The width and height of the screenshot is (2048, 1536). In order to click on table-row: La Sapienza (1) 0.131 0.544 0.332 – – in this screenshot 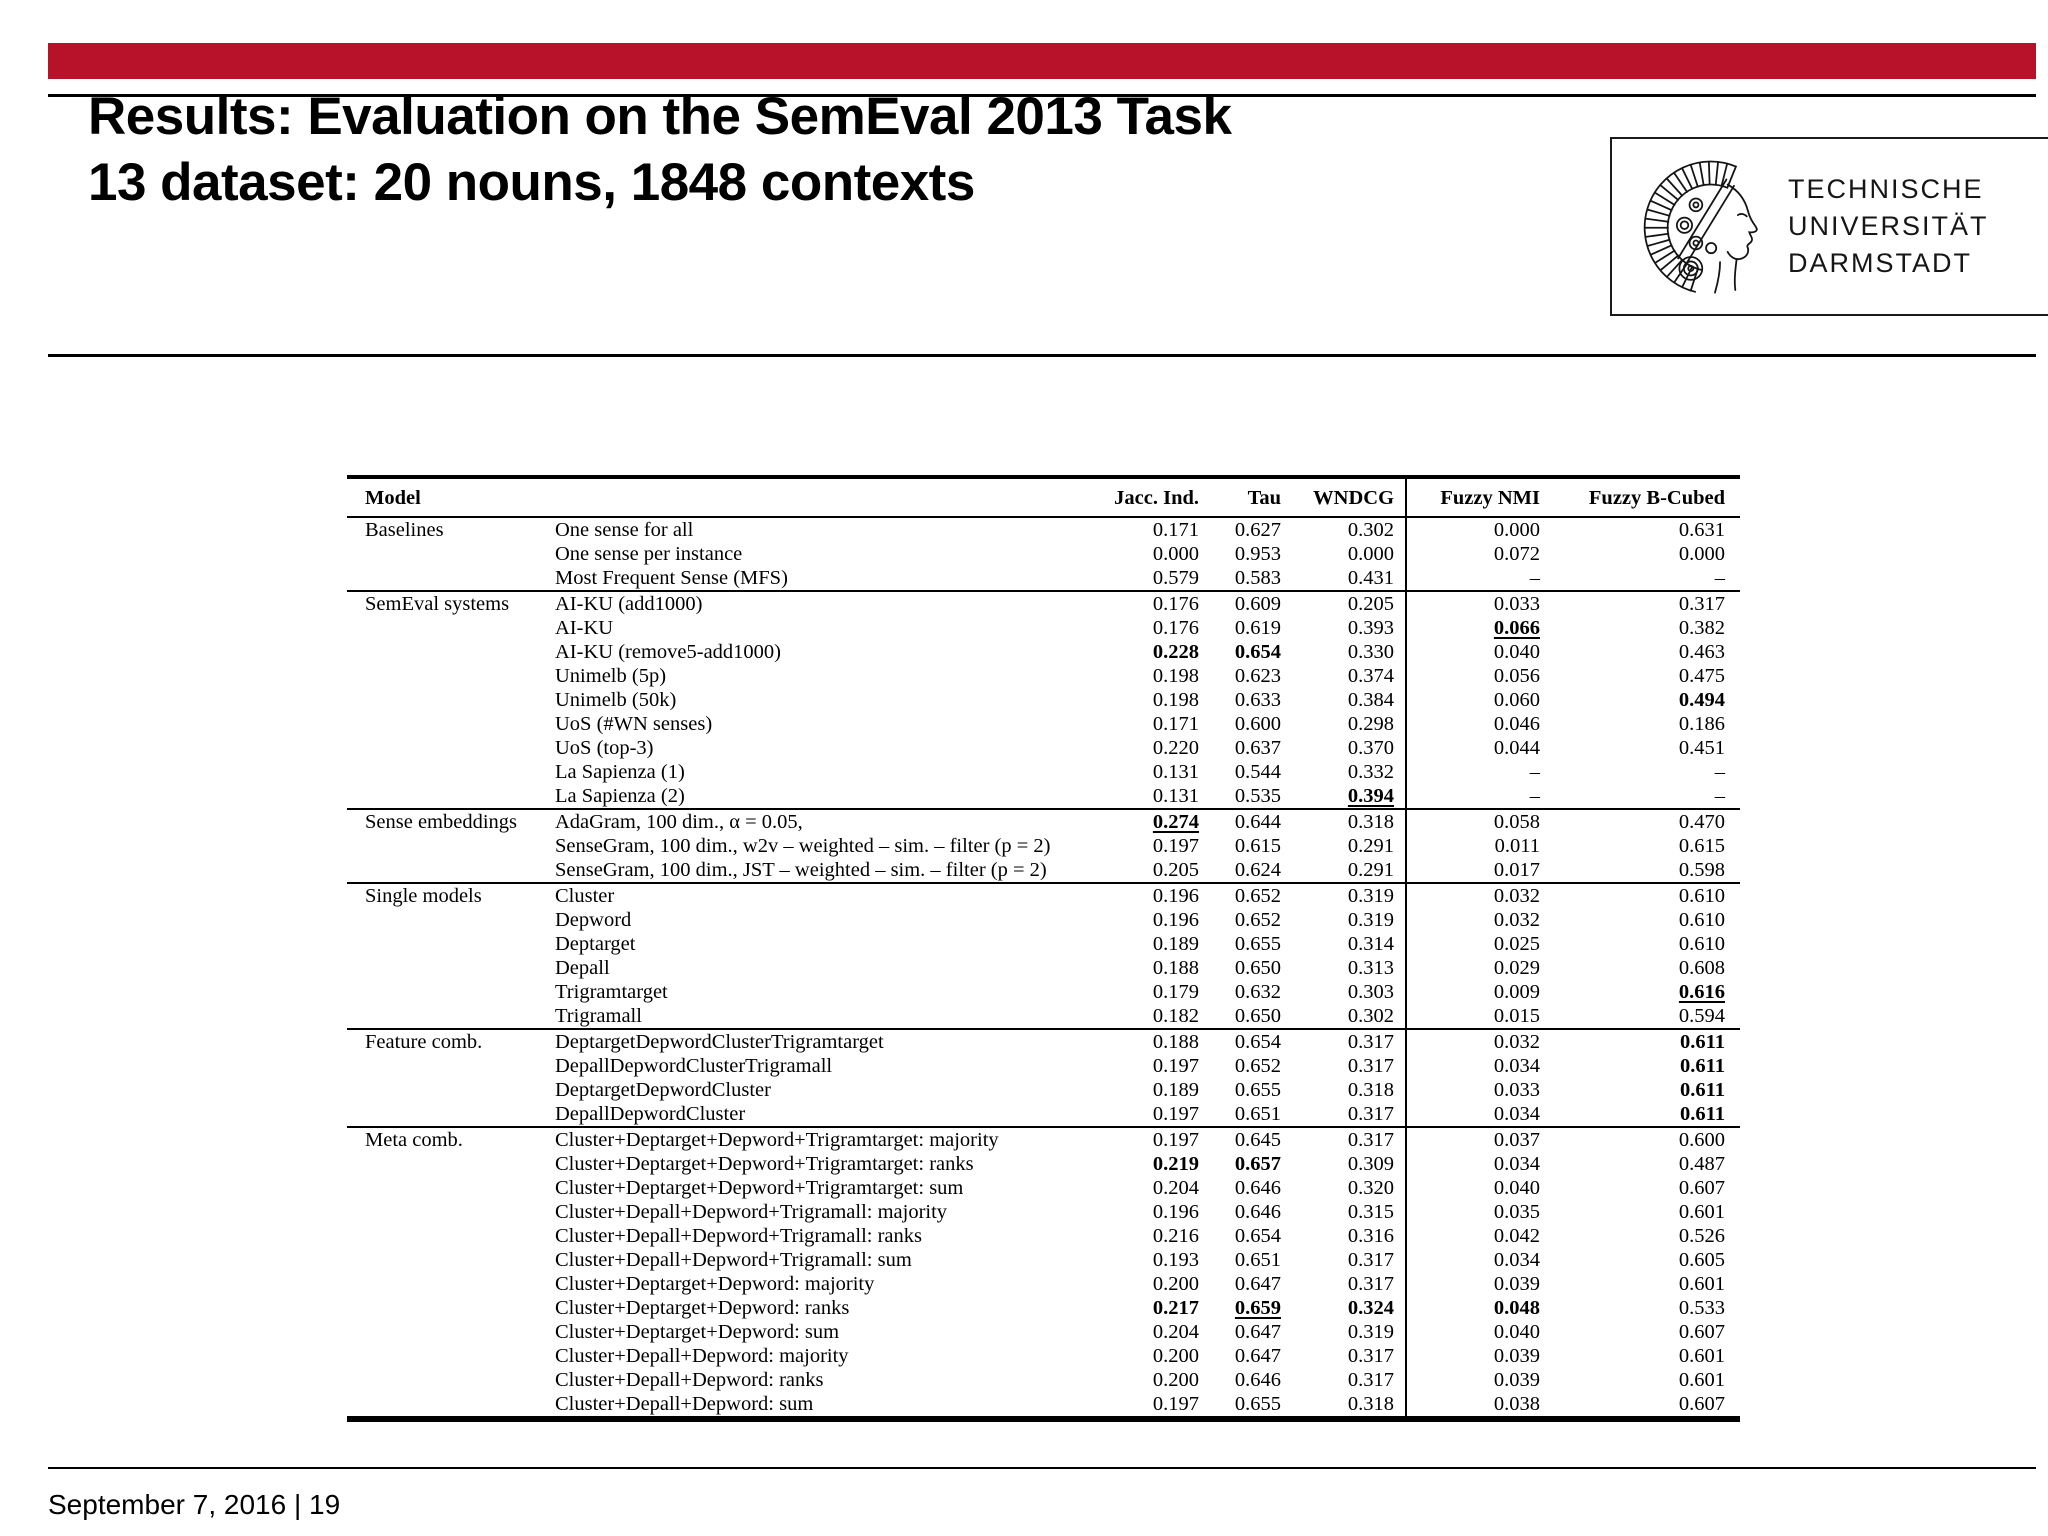, I will do `click(1043, 772)`.